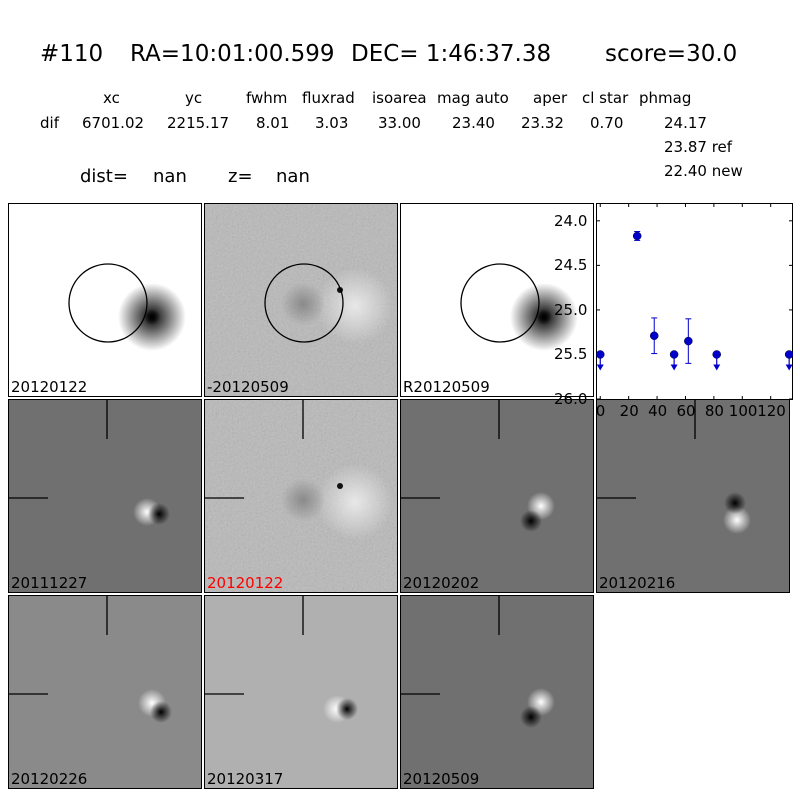 This screenshot has width=800, height=800. What do you see at coordinates (240, 176) in the screenshot?
I see `z-label: z=` at bounding box center [240, 176].